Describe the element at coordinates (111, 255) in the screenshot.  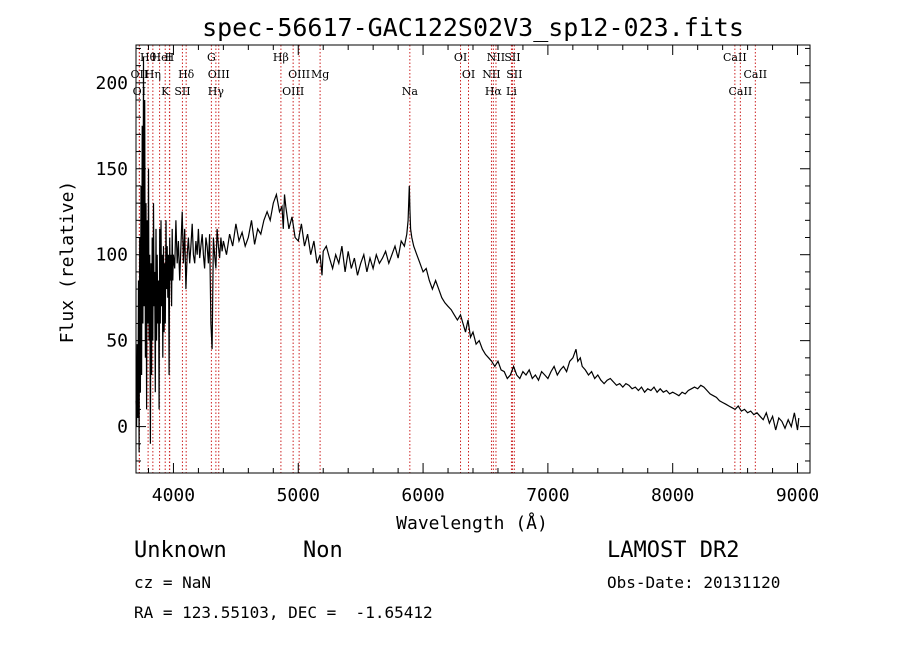
I see `y-tick-label: 100` at that location.